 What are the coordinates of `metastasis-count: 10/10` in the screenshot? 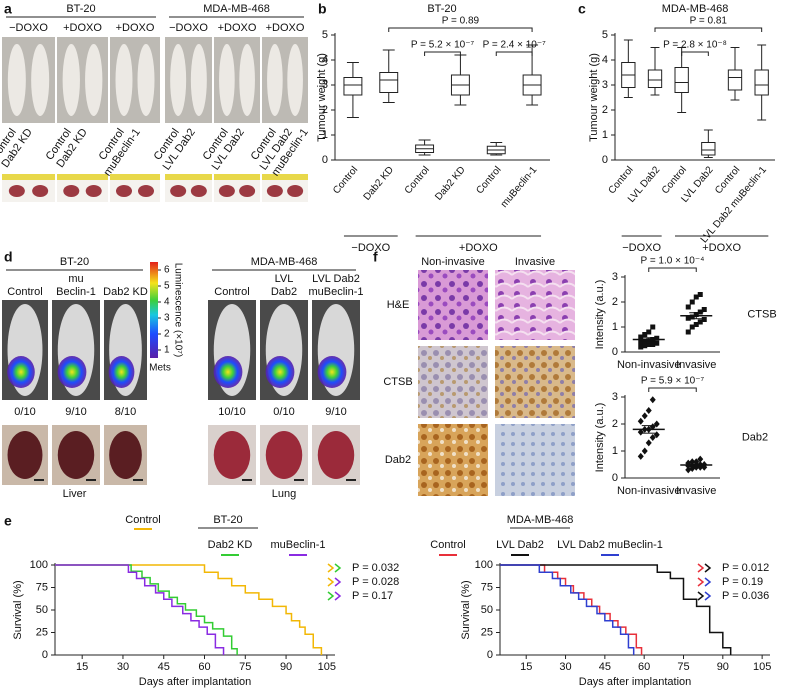 It's located at (232, 412).